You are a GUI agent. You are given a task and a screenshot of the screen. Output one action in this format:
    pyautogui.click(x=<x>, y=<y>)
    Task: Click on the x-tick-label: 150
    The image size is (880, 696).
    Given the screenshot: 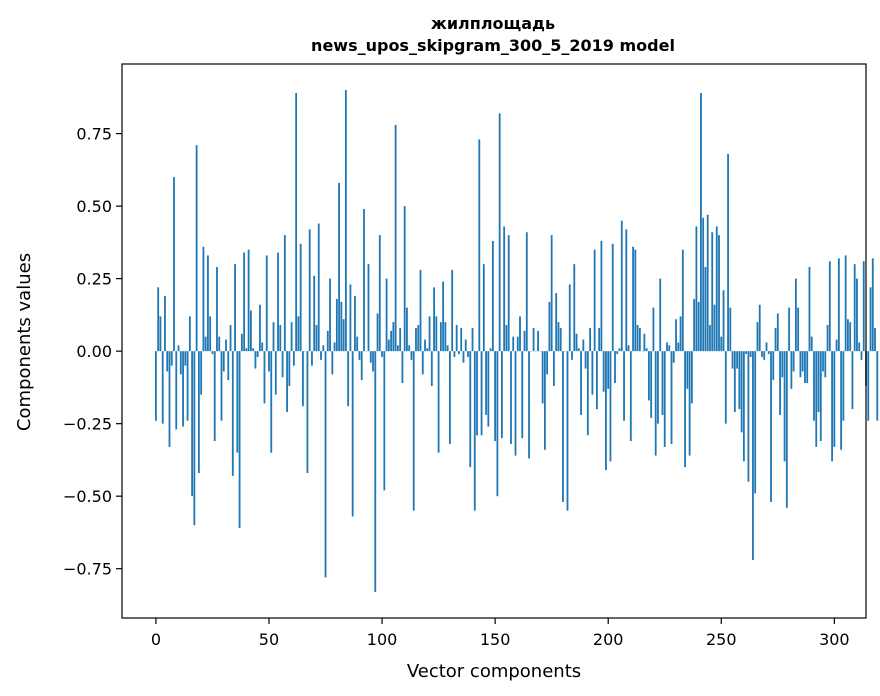 What is the action you would take?
    pyautogui.click(x=495, y=639)
    